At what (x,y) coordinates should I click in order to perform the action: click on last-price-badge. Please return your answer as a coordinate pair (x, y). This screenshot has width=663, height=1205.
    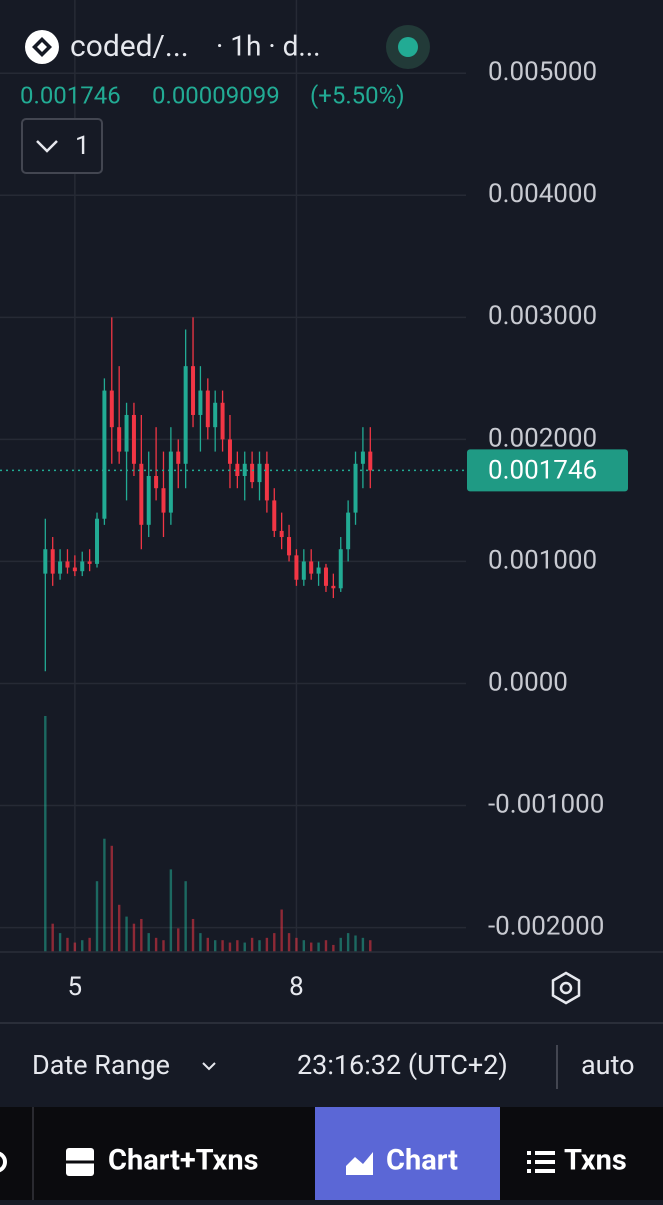
    Looking at the image, I should click on (547, 470).